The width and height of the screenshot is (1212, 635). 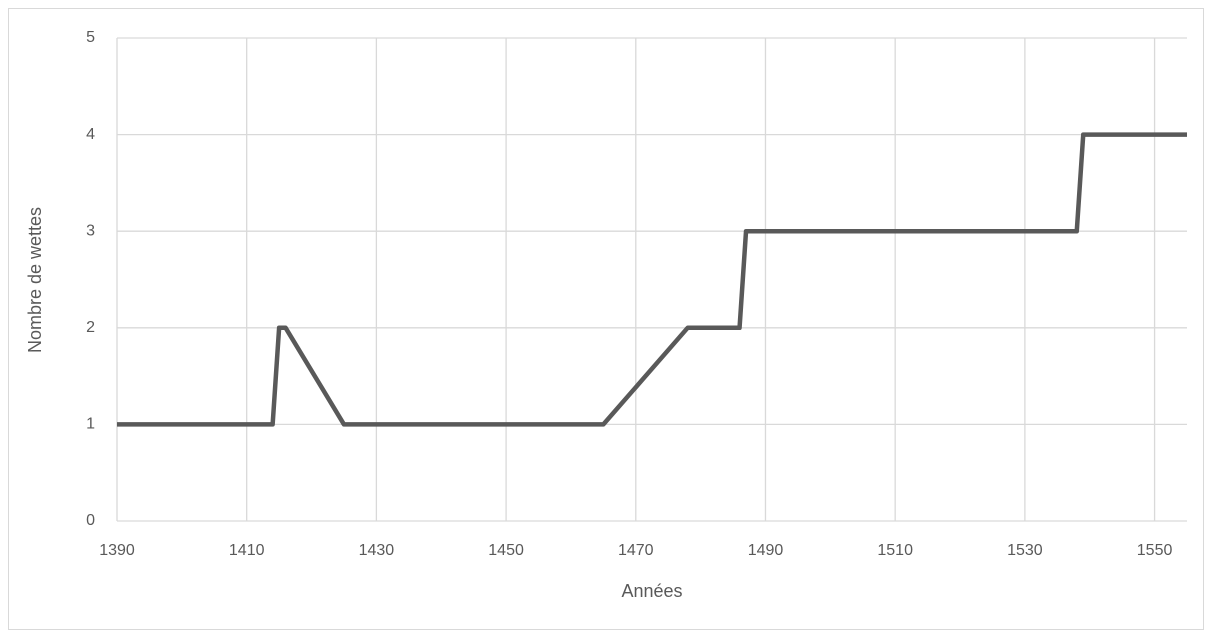 What do you see at coordinates (90, 327) in the screenshot?
I see `y-tick-label: 2` at bounding box center [90, 327].